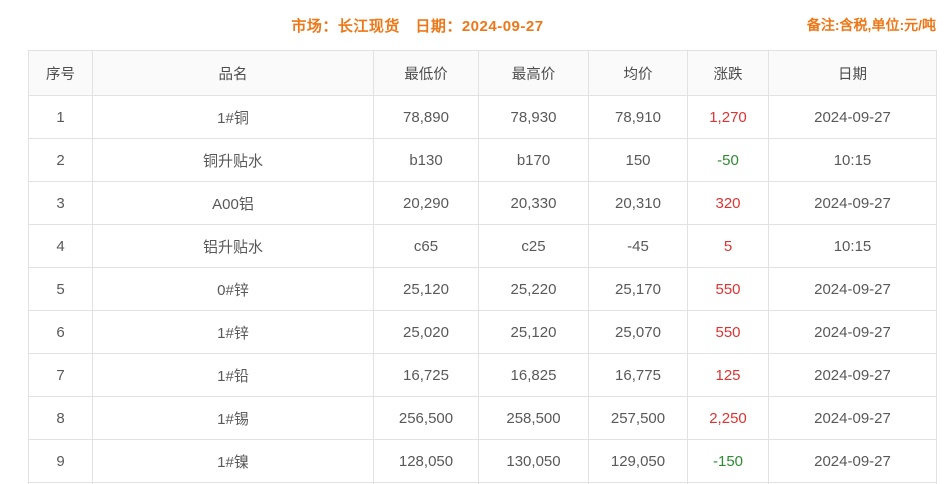 The width and height of the screenshot is (951, 484). I want to click on cell-high-price: 25,120, so click(533, 332).